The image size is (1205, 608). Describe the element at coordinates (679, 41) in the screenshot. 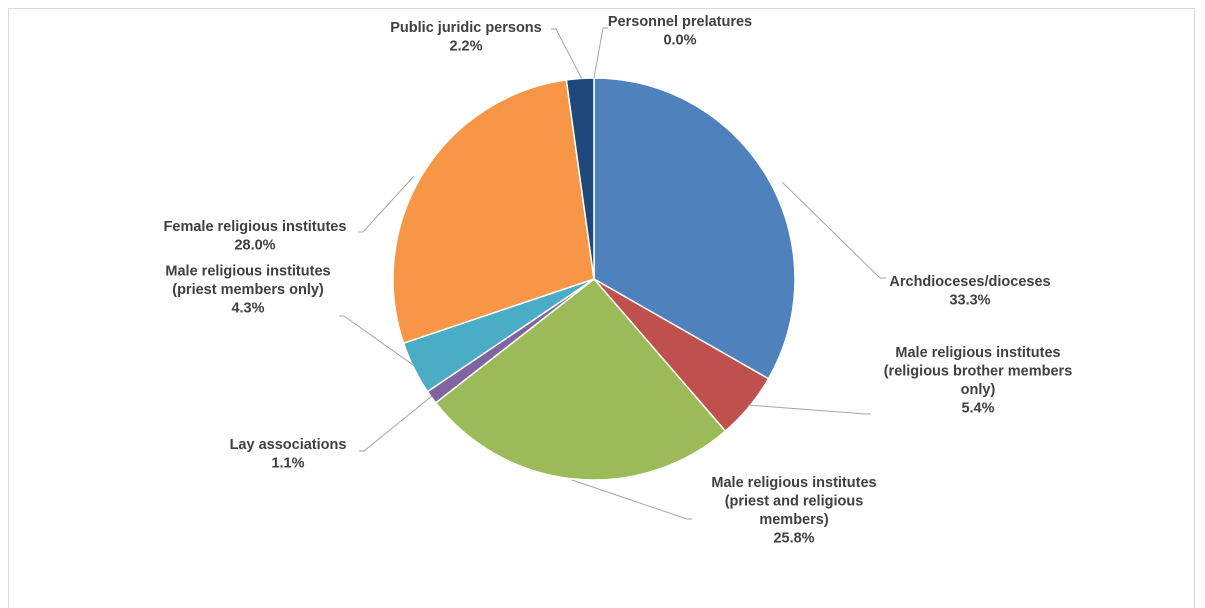

I see `slice-value-label: 0.0%` at that location.